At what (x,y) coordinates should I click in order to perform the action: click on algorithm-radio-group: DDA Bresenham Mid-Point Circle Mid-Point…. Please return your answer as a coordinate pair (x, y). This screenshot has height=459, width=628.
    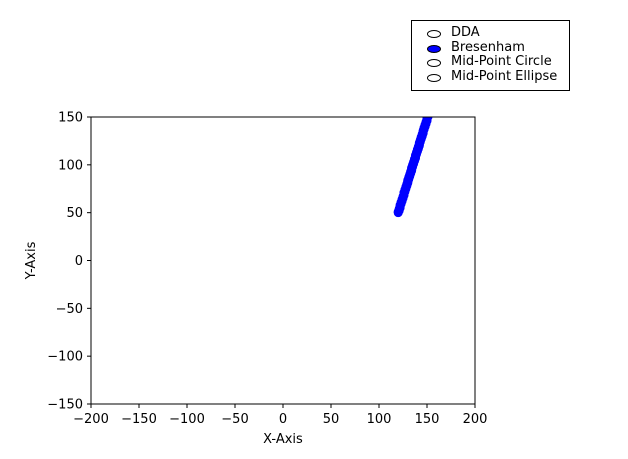
    Looking at the image, I should click on (490, 55).